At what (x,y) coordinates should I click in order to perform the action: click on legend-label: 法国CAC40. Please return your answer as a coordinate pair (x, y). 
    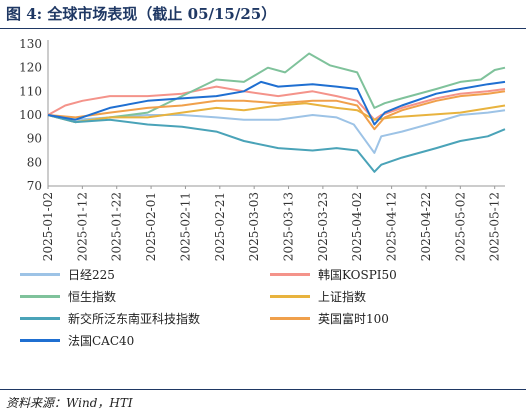
    Looking at the image, I should click on (101, 341).